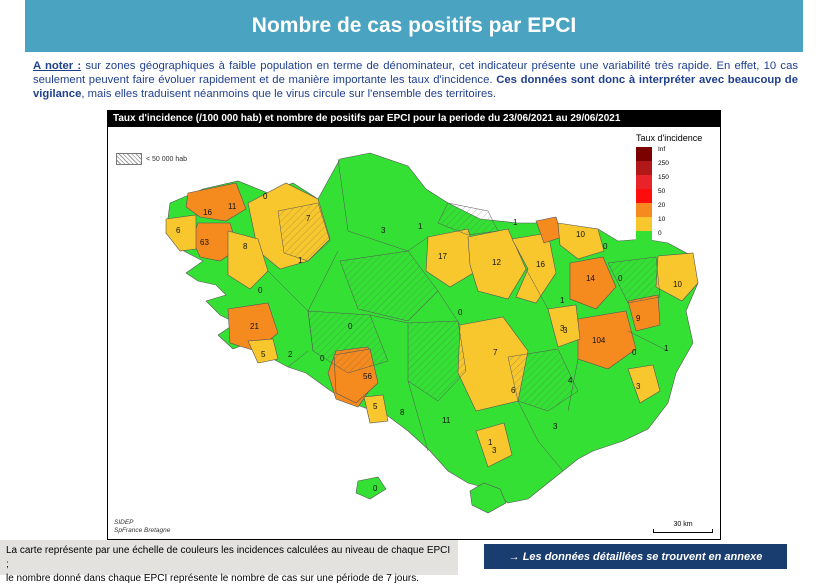 This screenshot has height=586, width=820. I want to click on legend-row: 50, so click(676, 195).